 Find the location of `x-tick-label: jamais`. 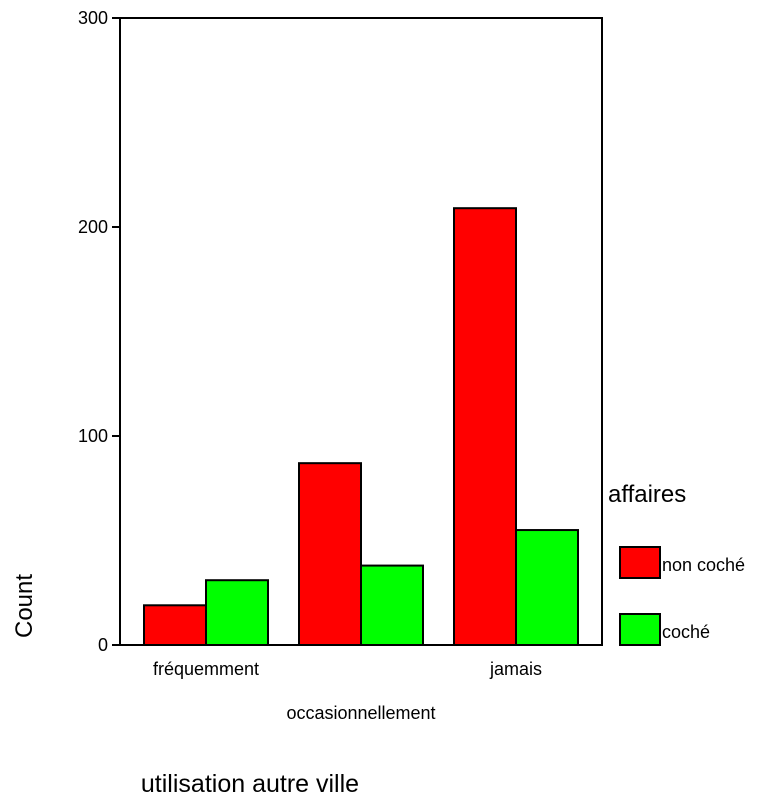

x-tick-label: jamais is located at coordinates (515, 669).